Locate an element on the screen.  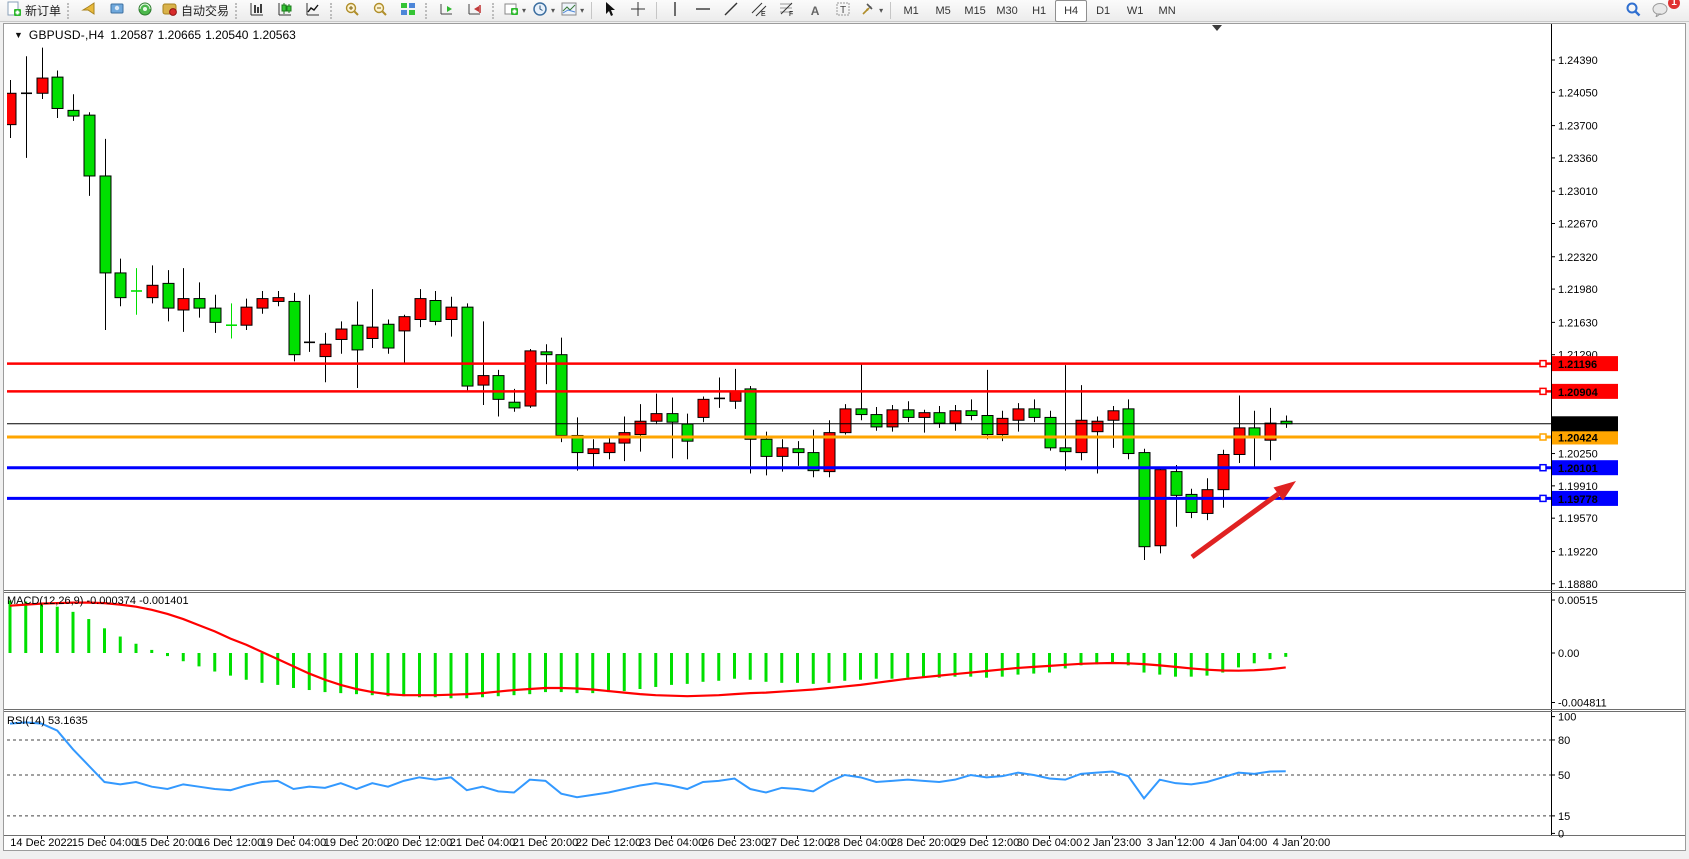
text-button: A is located at coordinates (815, 11).